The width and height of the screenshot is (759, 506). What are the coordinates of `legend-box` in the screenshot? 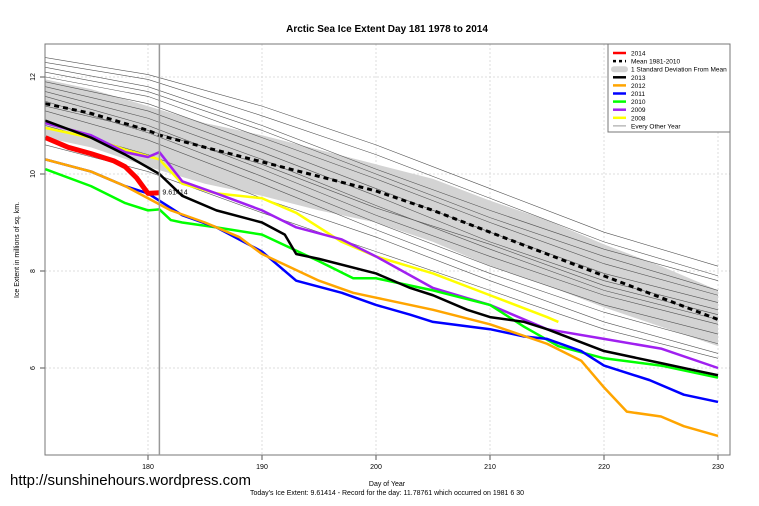 It's located at (669, 88).